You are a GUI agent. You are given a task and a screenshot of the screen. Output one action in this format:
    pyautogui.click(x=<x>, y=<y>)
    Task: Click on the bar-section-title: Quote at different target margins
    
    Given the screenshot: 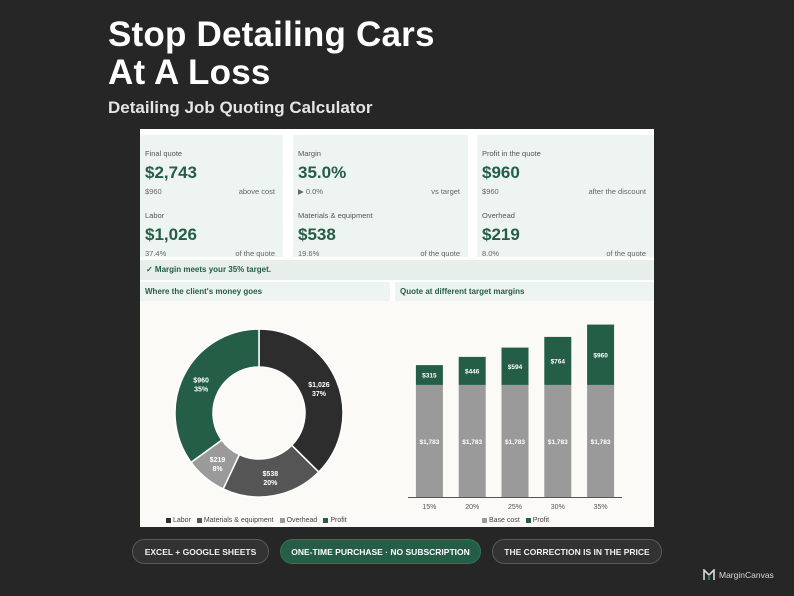 What is the action you would take?
    pyautogui.click(x=524, y=291)
    